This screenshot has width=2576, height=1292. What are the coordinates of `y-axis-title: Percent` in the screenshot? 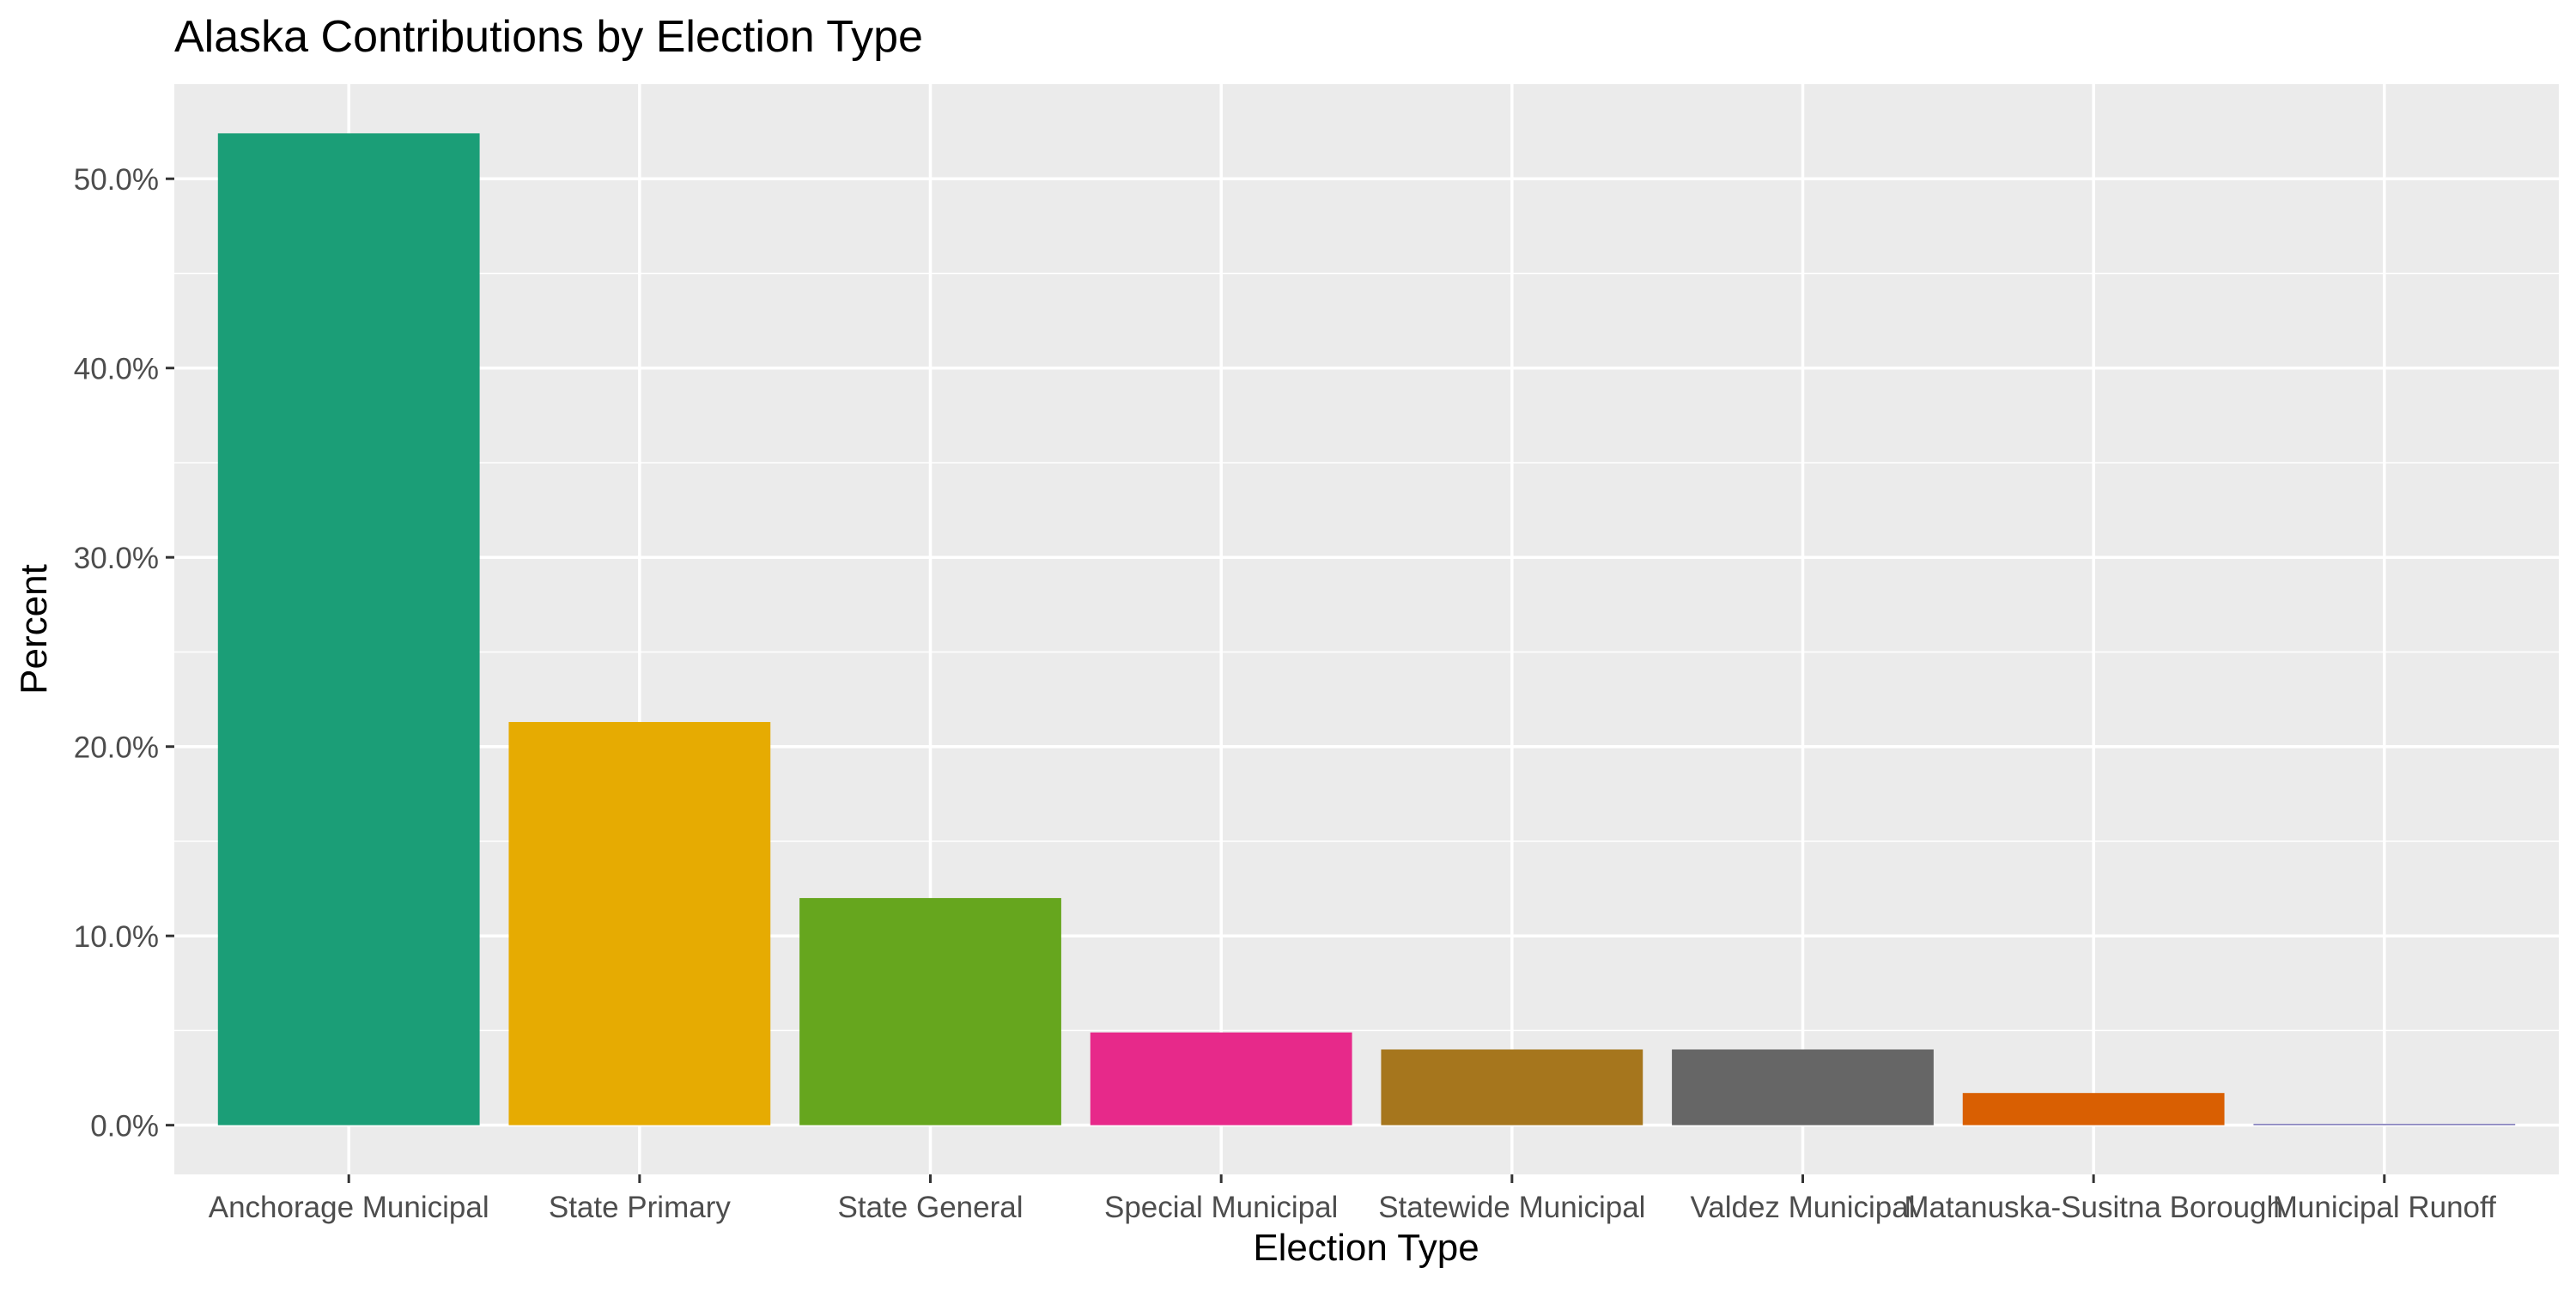 It's located at (34, 629).